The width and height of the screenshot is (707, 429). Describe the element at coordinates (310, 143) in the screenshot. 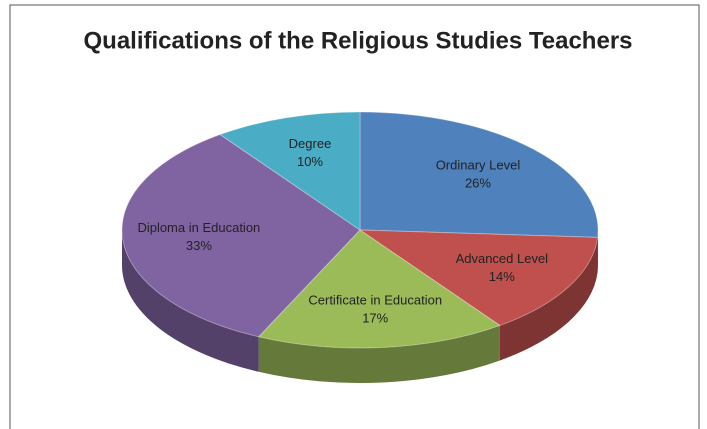

I see `slice-label: Degree` at that location.